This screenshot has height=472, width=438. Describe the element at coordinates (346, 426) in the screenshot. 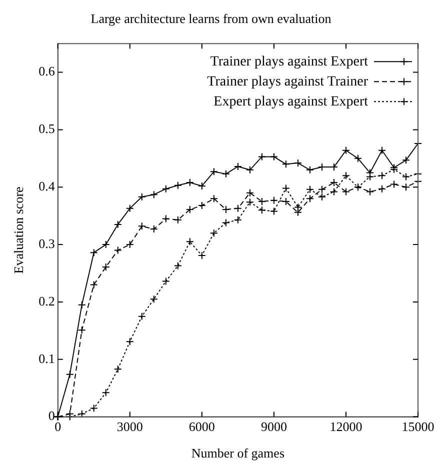

I see `x-tick-label: 12000` at that location.